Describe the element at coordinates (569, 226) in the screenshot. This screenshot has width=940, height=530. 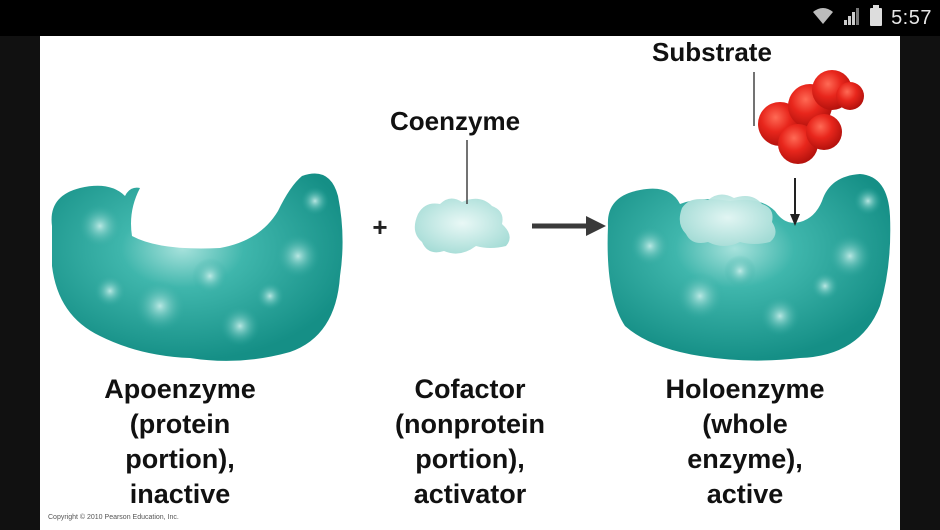
I see `reaction-arrow` at that location.